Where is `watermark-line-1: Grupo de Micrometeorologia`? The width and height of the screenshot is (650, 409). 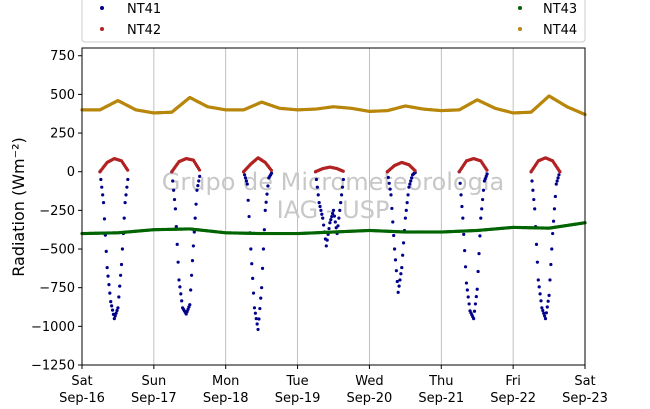 watermark-line-1: Grupo de Micrometeorologia is located at coordinates (333, 182).